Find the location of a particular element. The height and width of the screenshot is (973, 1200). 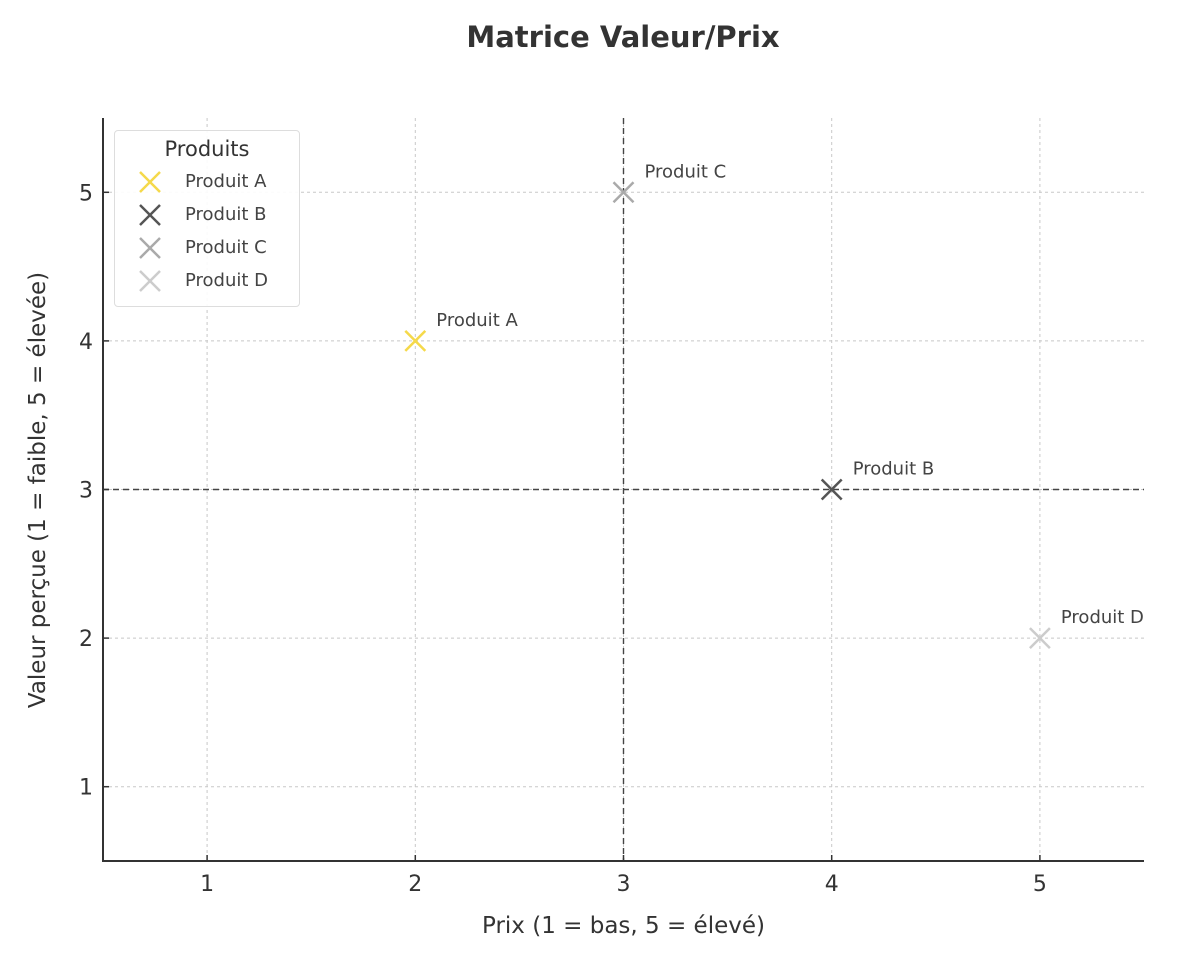

chart-title: Matrice Valeur/Prix is located at coordinates (623, 37).